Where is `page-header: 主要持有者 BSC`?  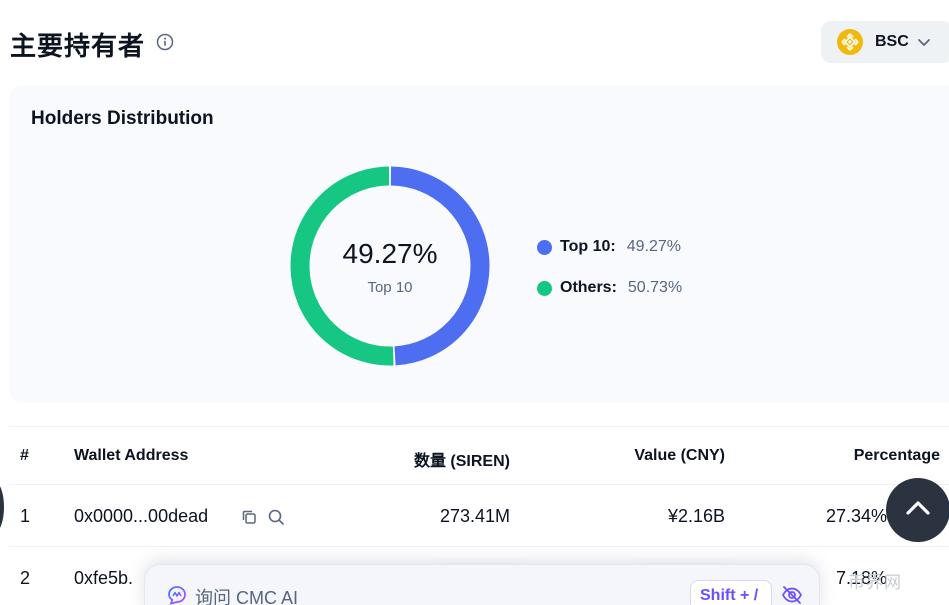
page-header: 主要持有者 BSC is located at coordinates (474, 42).